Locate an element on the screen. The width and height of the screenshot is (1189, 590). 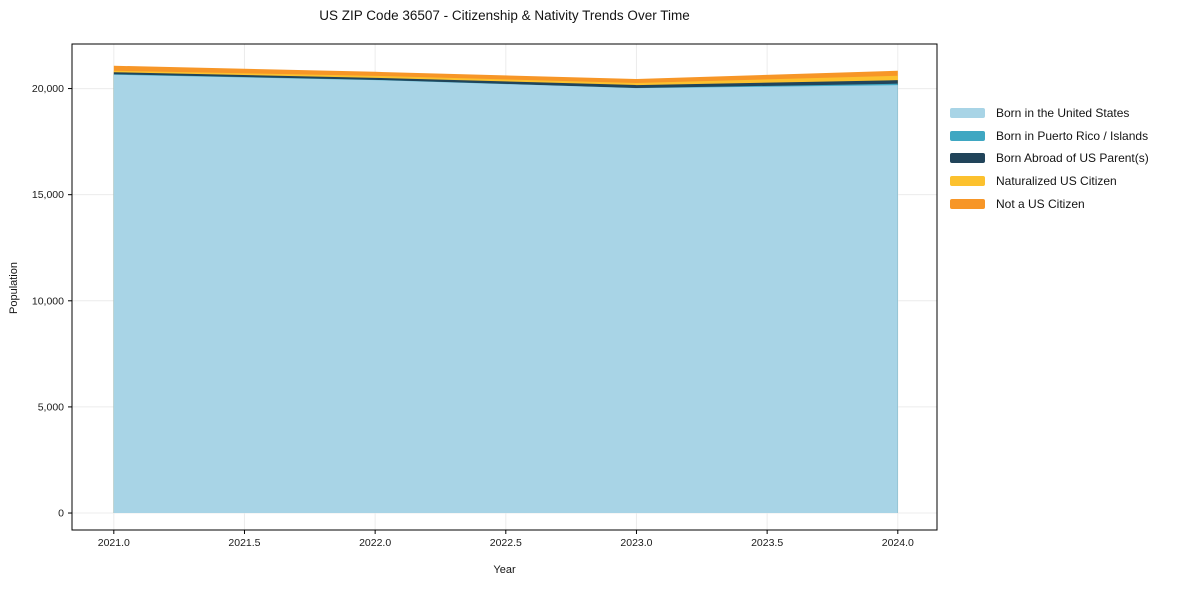
legend-label: Born Abroad of US Parent(s) is located at coordinates (1072, 158).